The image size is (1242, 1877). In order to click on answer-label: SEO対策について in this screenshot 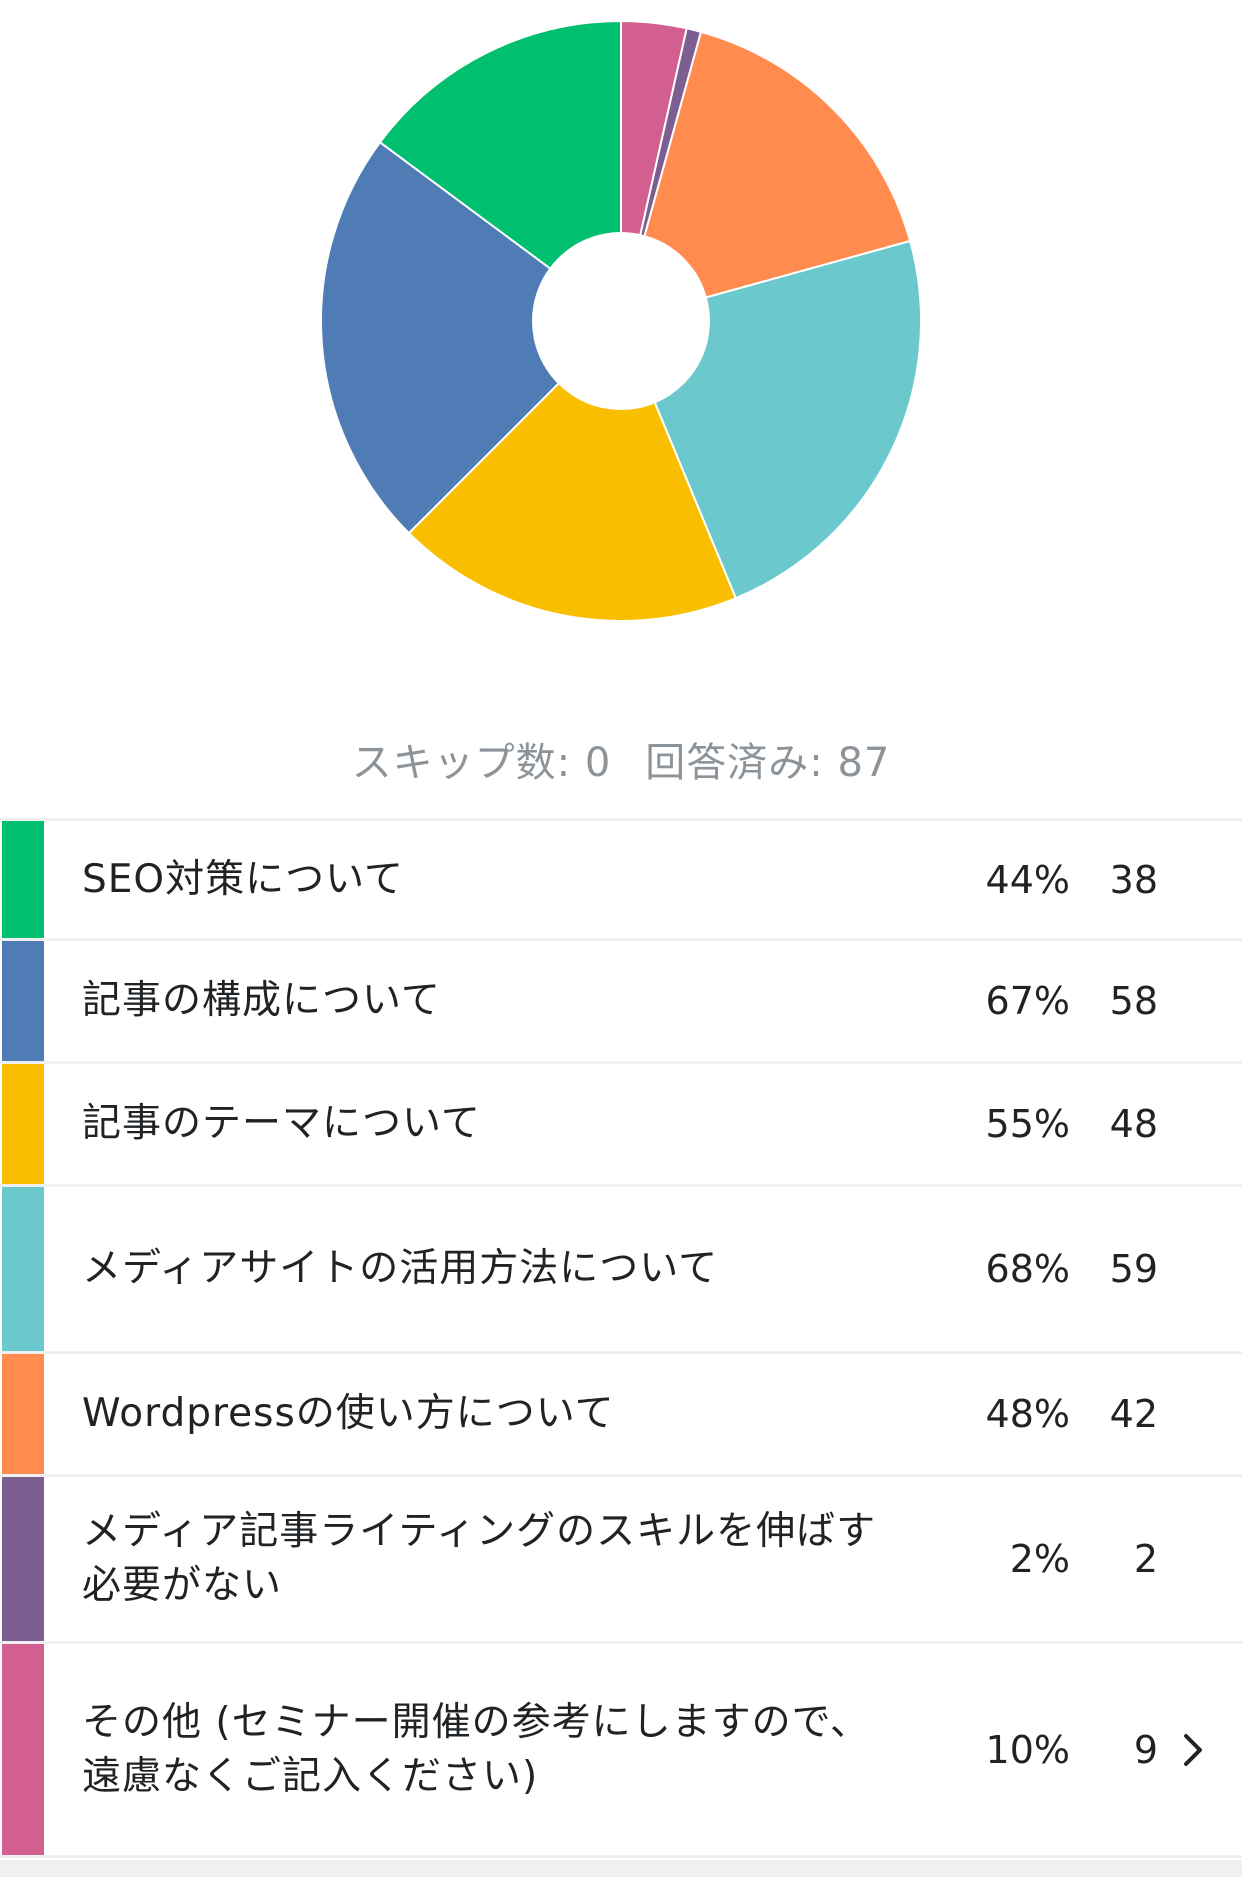, I will do `click(243, 879)`.